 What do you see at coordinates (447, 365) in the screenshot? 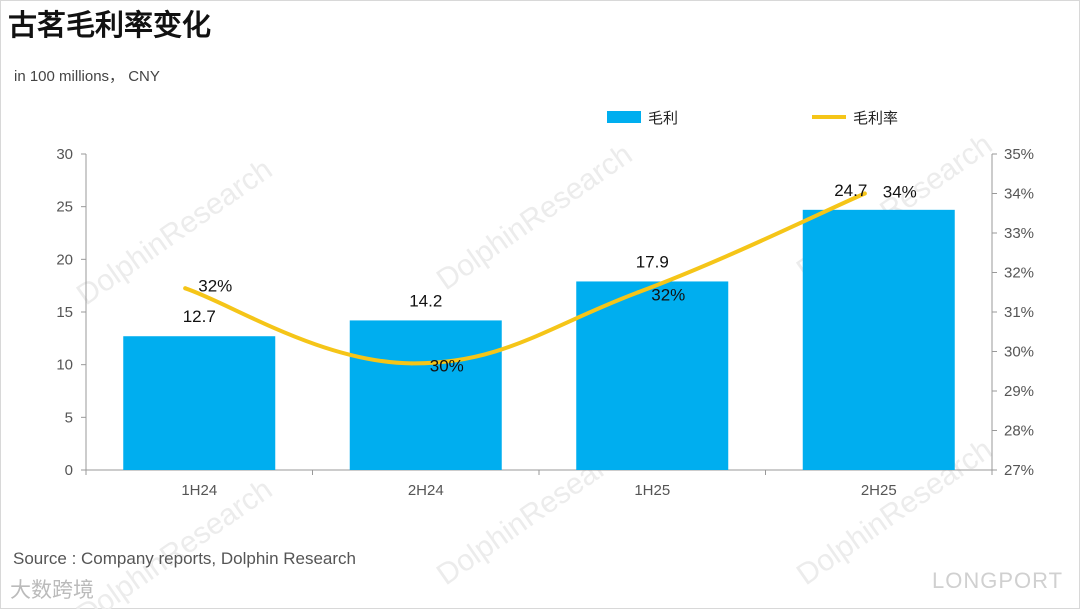
I see `line-value-label: 30%` at bounding box center [447, 365].